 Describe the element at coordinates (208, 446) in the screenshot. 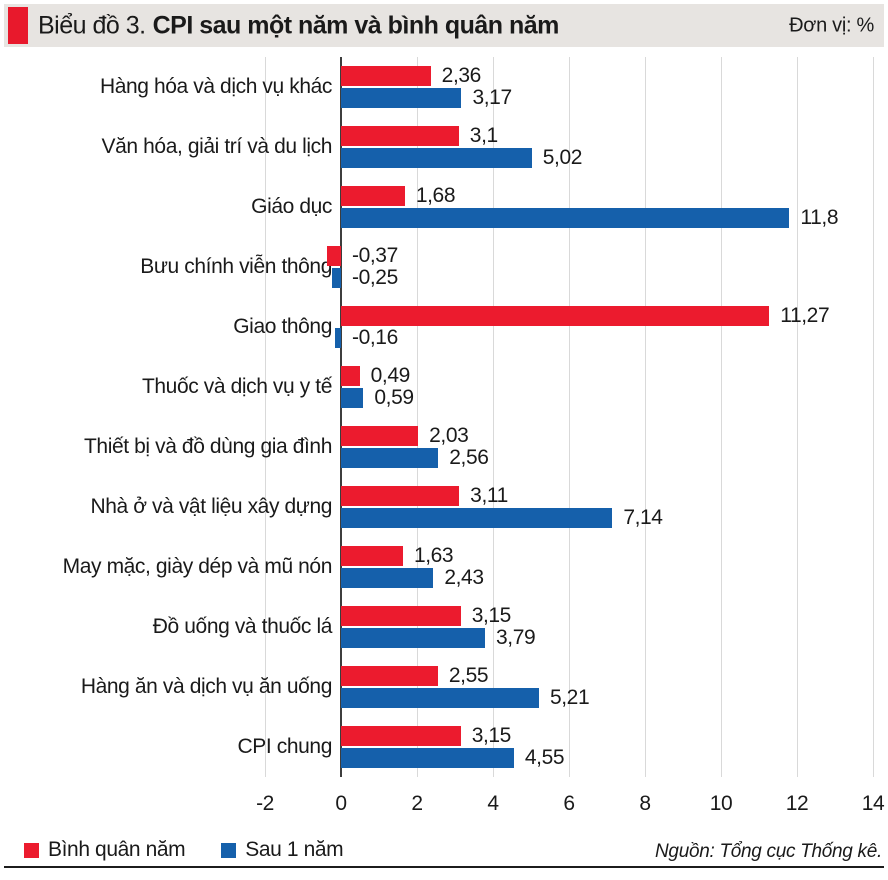

I see `category-label: Thiết bị và đồ dùng gia đình` at that location.